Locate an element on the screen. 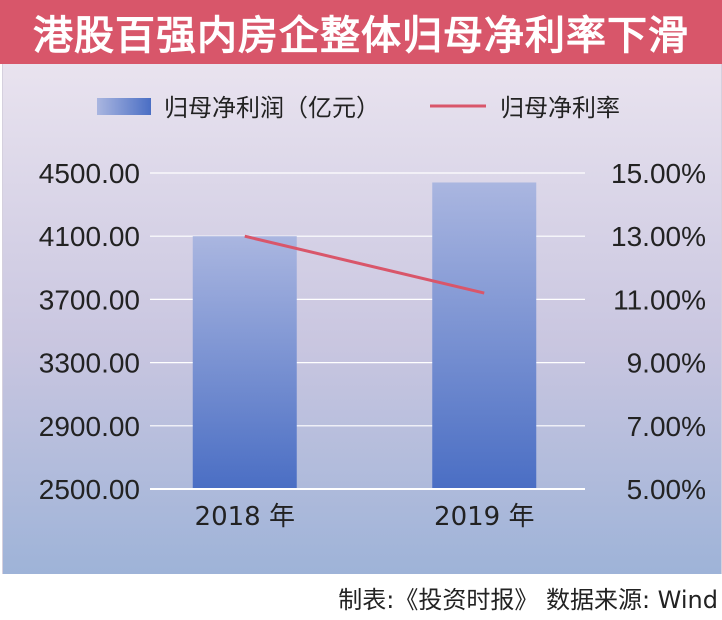 This screenshot has width=722, height=620. net-margin-line is located at coordinates (364, 264).